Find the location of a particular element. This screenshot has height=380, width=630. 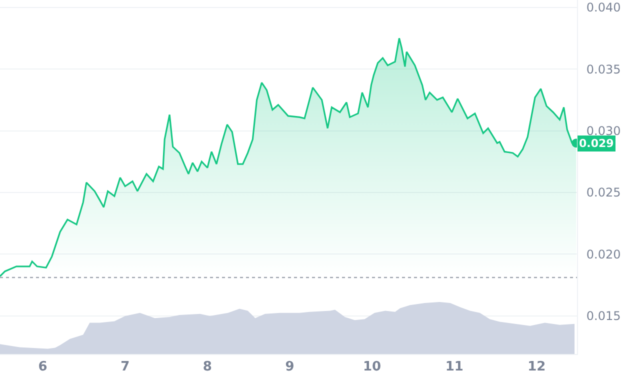

x-tick-label: 8 is located at coordinates (207, 367).